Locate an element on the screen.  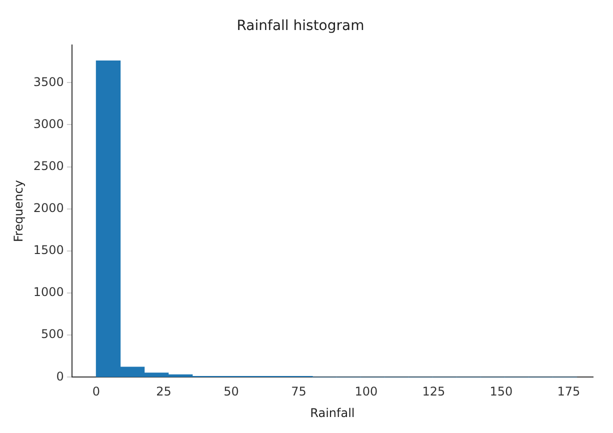
x-tick-label: 50 is located at coordinates (231, 391).